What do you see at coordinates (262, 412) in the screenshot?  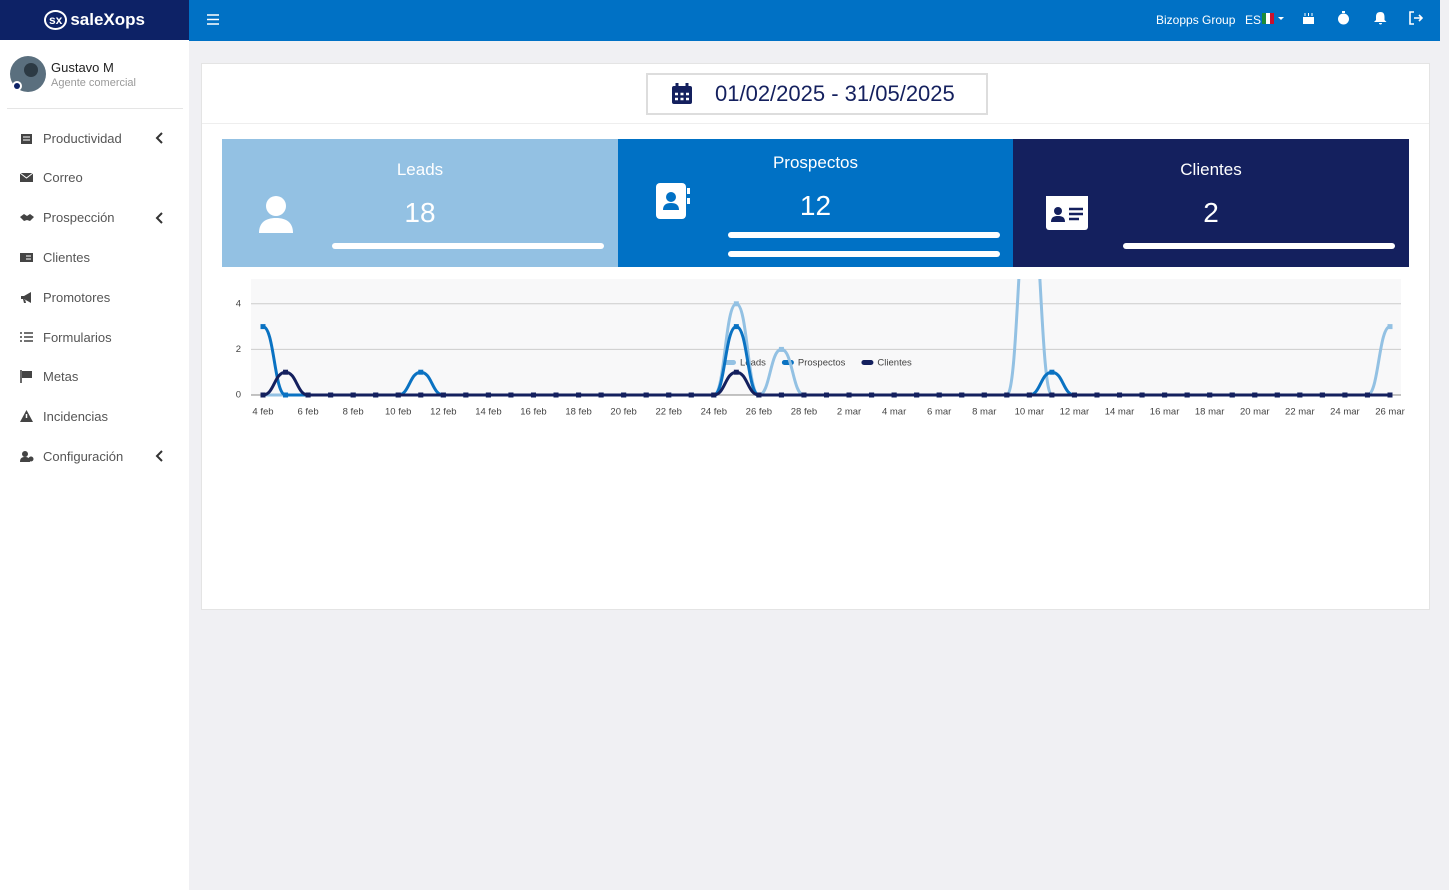 I see `x-tick-label: 4 feb` at bounding box center [262, 412].